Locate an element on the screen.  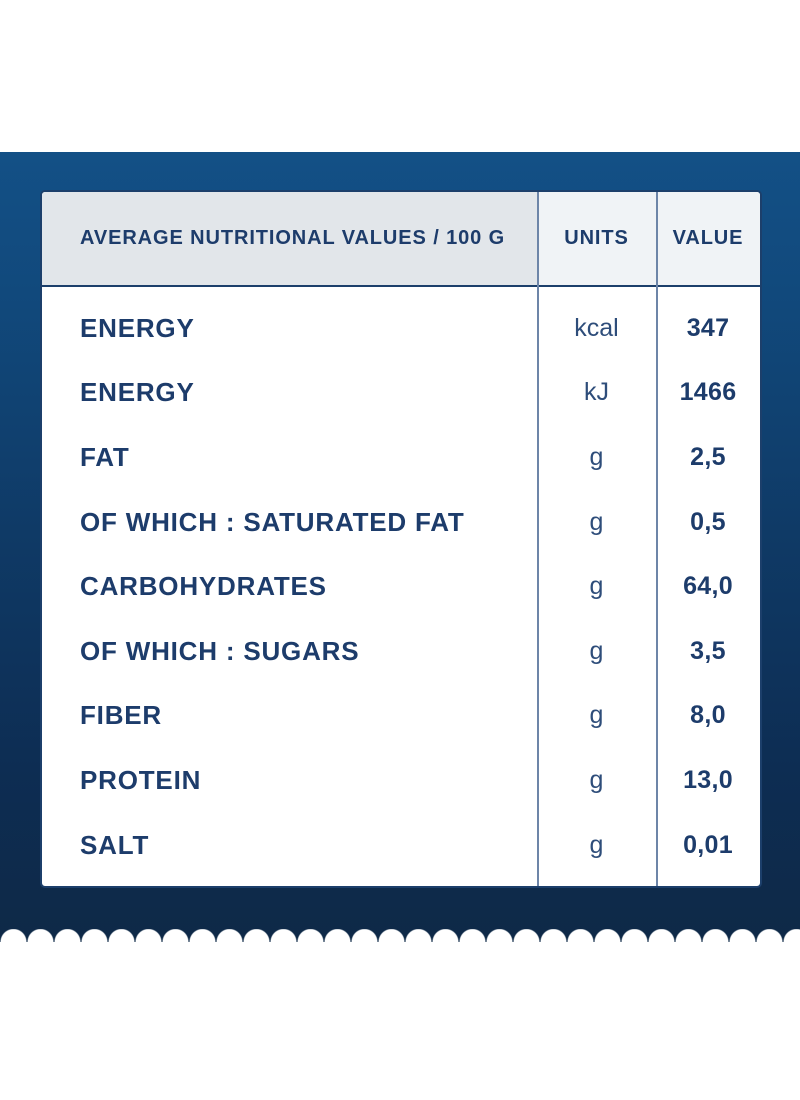
table-row: SALT g 0,01 is located at coordinates (401, 845).